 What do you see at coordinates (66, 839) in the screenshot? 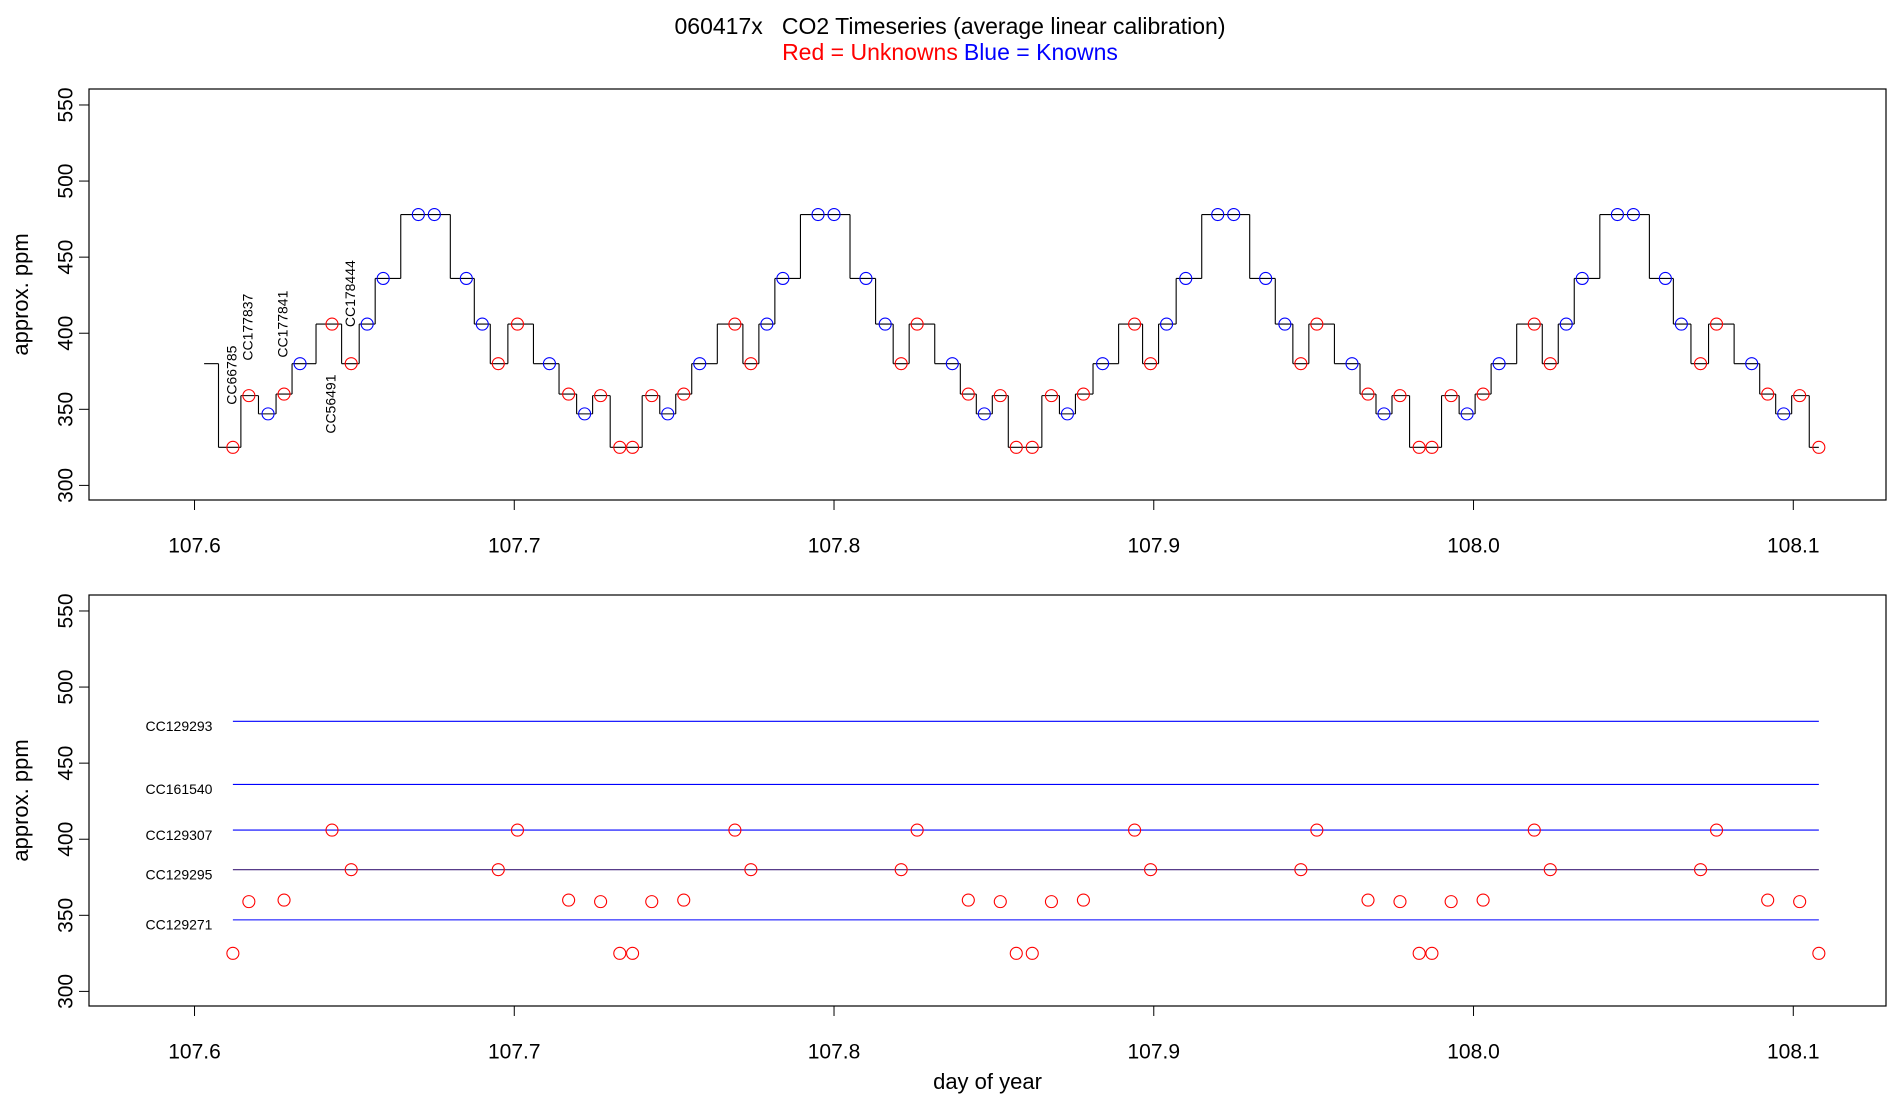
I see `y-tick-label: 400` at bounding box center [66, 839].